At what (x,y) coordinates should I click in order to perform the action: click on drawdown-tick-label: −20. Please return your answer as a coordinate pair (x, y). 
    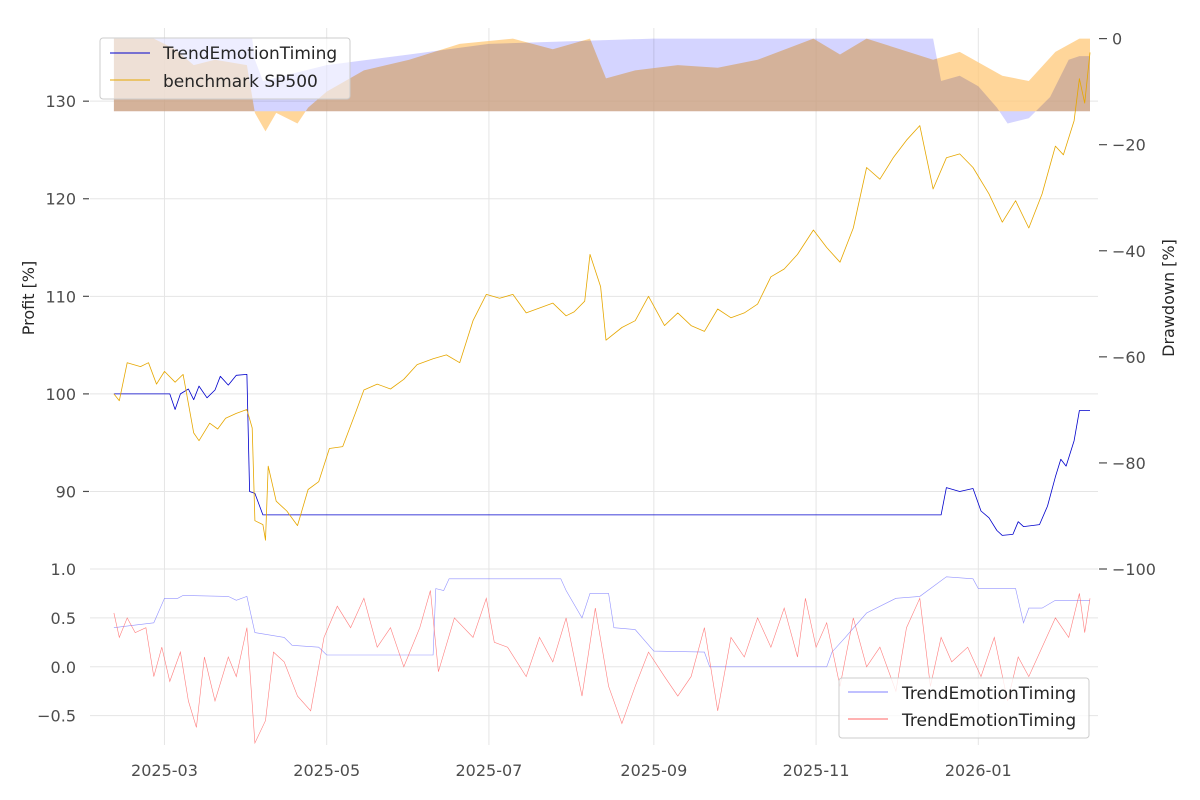
    Looking at the image, I should click on (1129, 145).